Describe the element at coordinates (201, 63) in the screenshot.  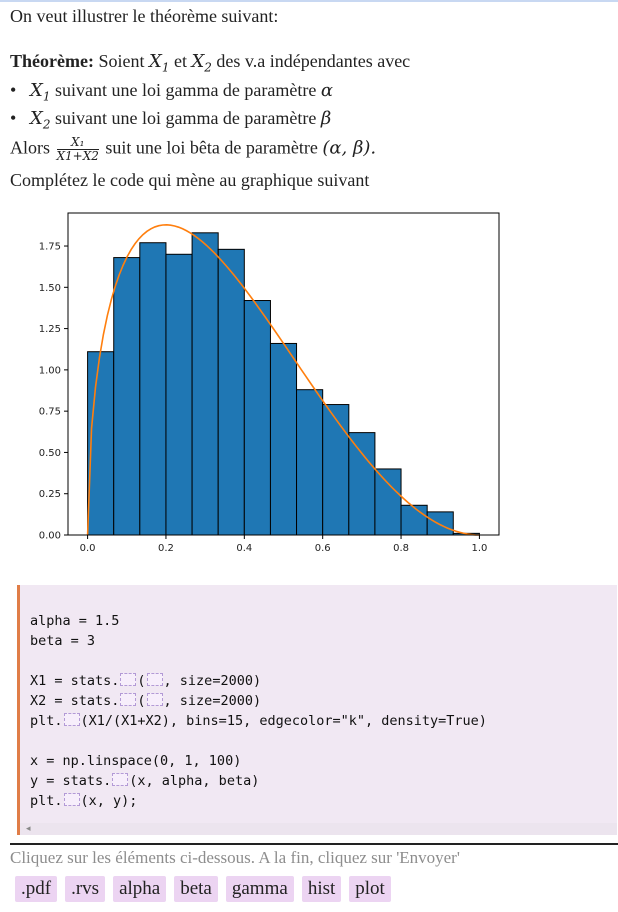
I see `var-x2: X2` at that location.